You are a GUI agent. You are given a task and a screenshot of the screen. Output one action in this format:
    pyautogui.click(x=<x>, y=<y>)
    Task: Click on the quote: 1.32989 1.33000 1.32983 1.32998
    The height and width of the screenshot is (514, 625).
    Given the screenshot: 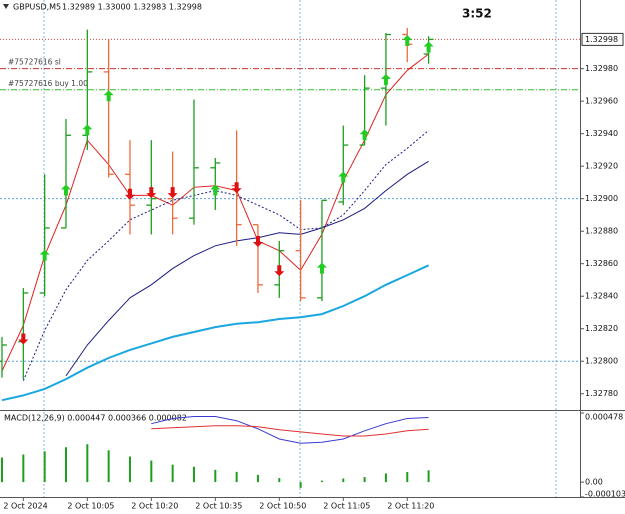 What is the action you would take?
    pyautogui.click(x=132, y=7)
    